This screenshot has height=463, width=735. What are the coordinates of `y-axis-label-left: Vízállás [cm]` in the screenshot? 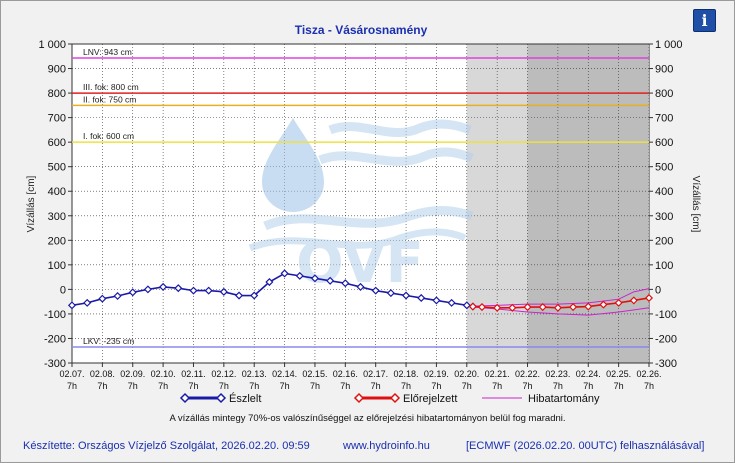 It's located at (31, 203).